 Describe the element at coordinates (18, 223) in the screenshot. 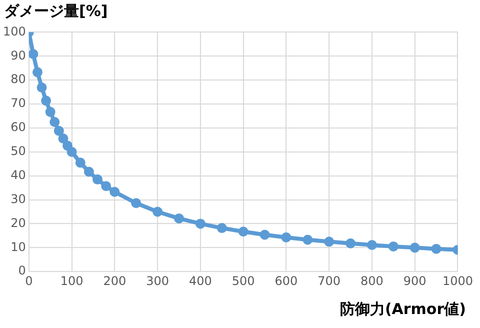

I see `y-tick-label: 20` at that location.